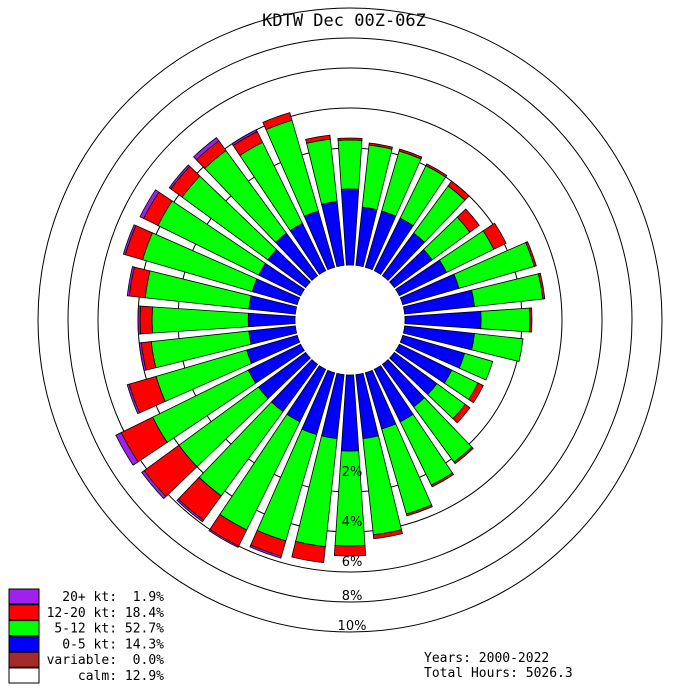 The width and height of the screenshot is (696, 698). What do you see at coordinates (106, 660) in the screenshot?
I see `legend-label-4: variable: 0.0%` at bounding box center [106, 660].